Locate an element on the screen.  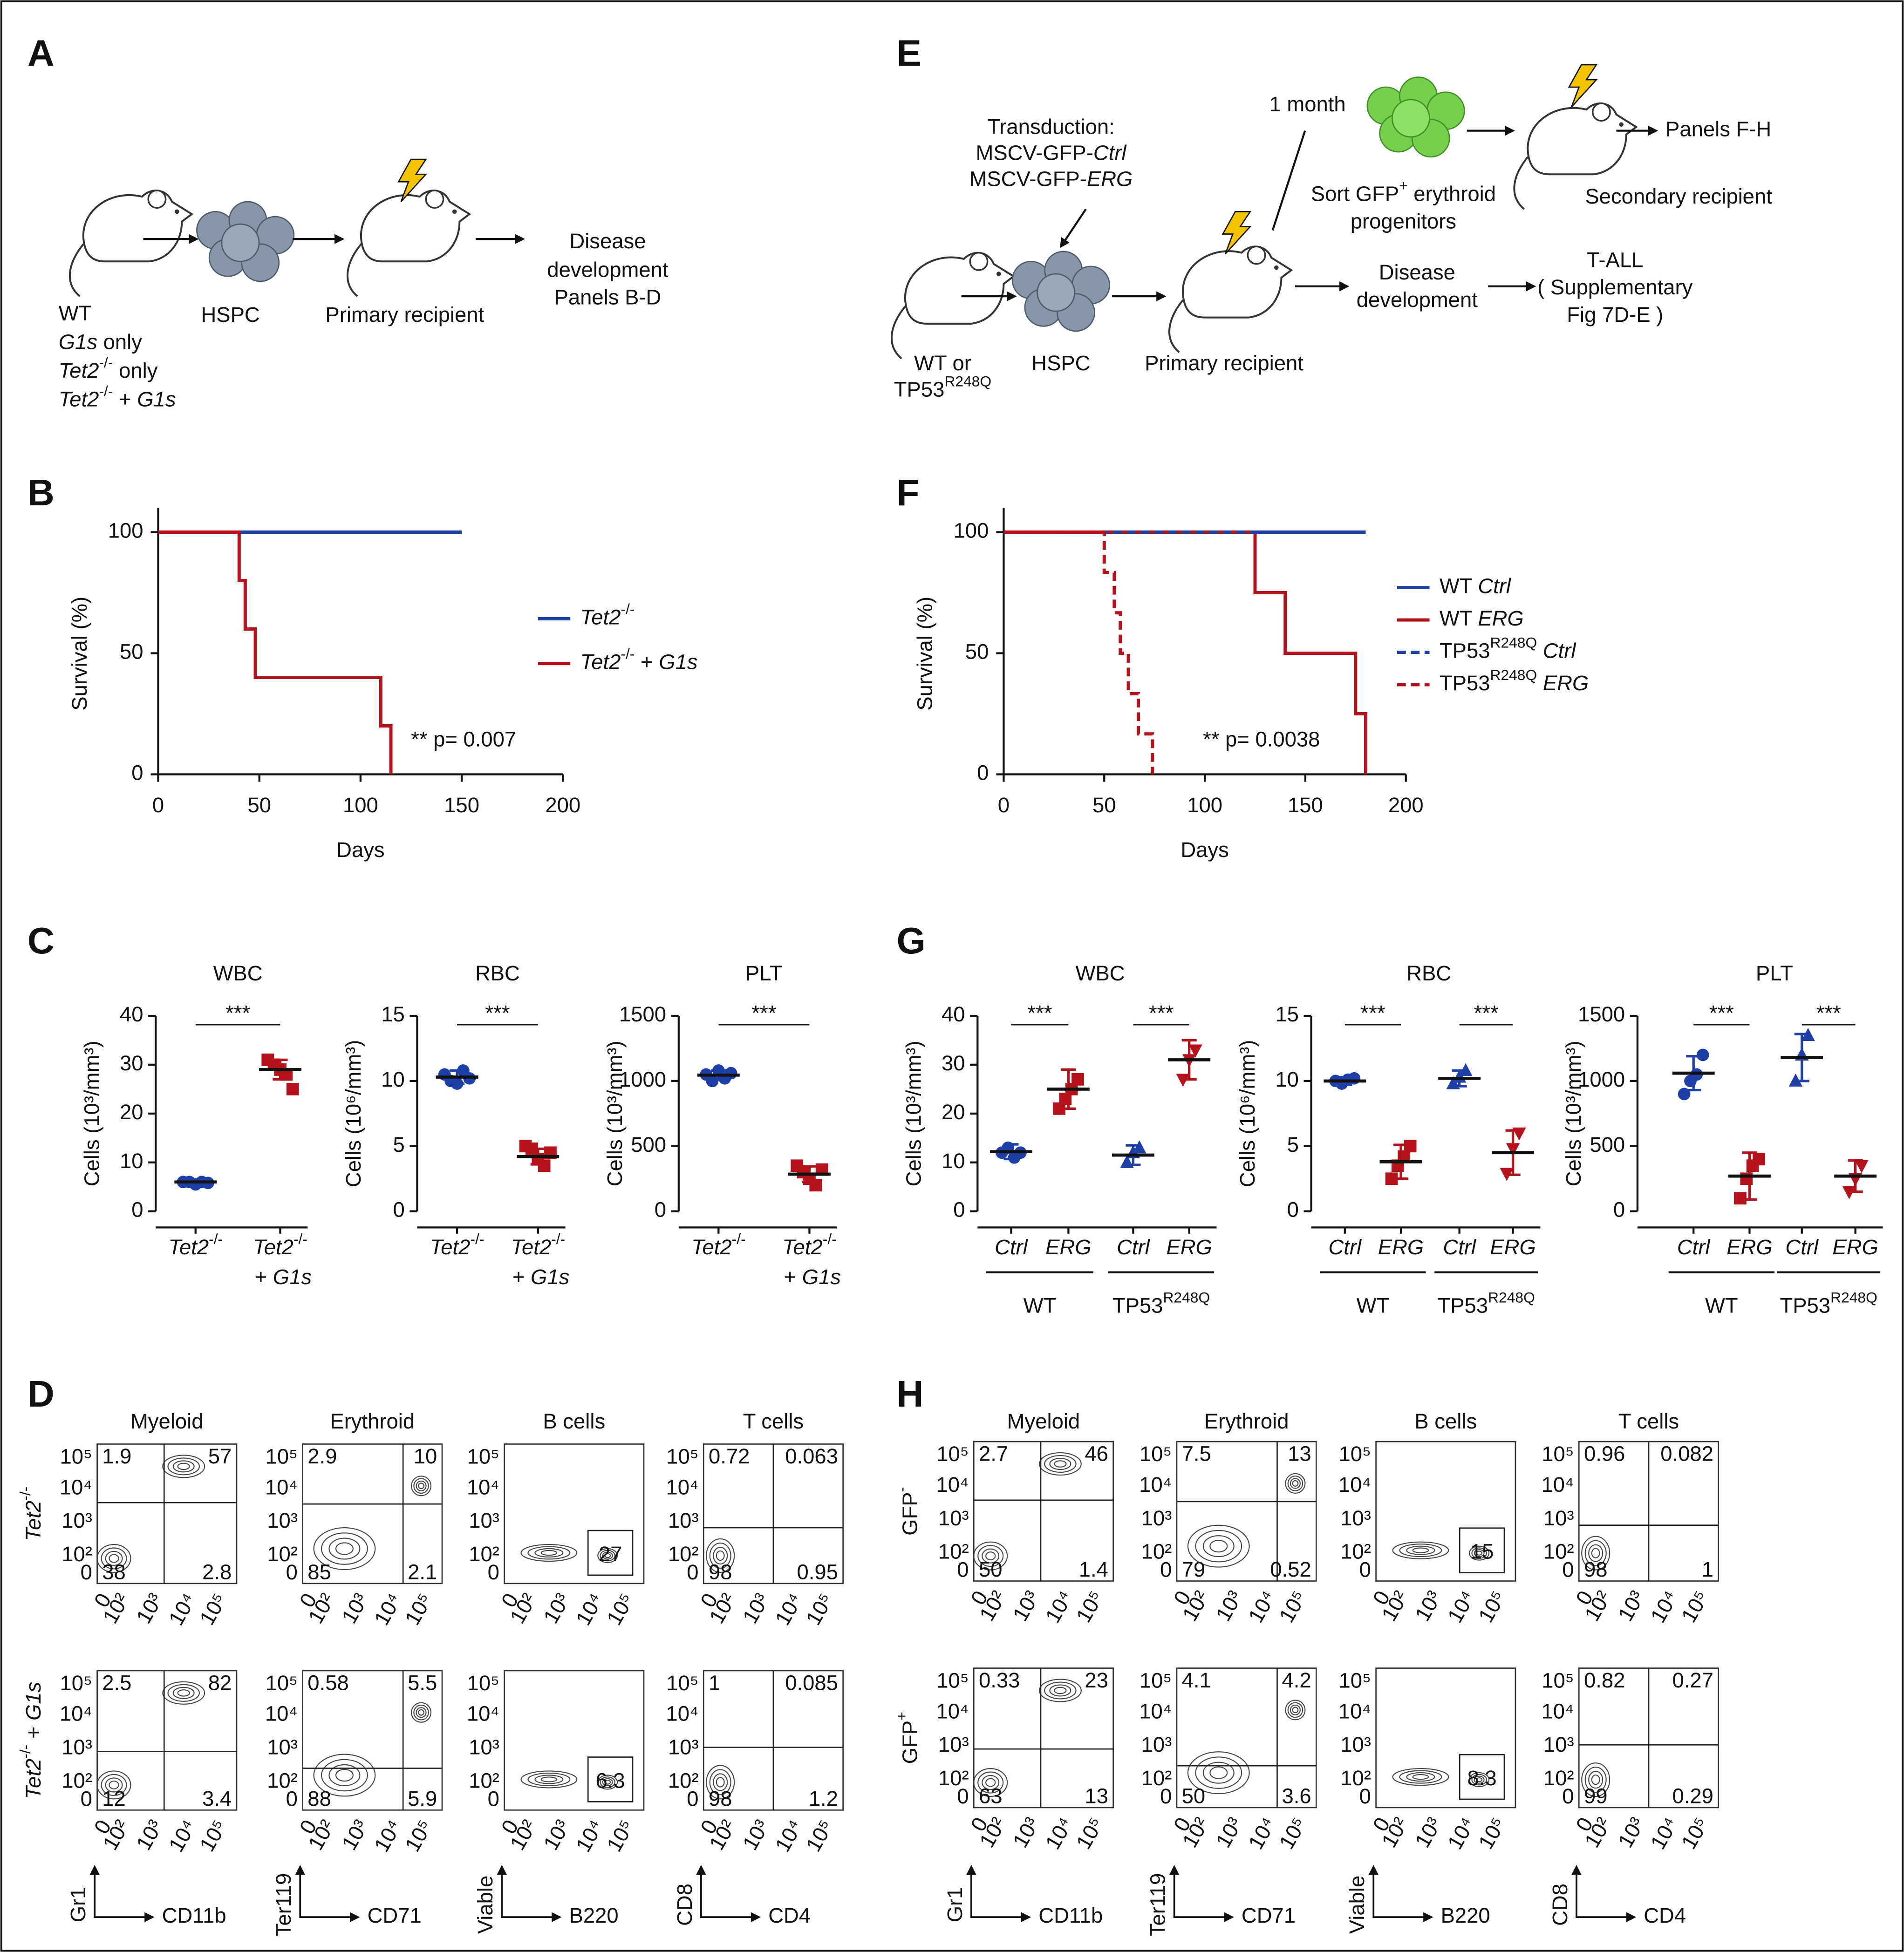
column-title: Erythroid is located at coordinates (373, 1421).